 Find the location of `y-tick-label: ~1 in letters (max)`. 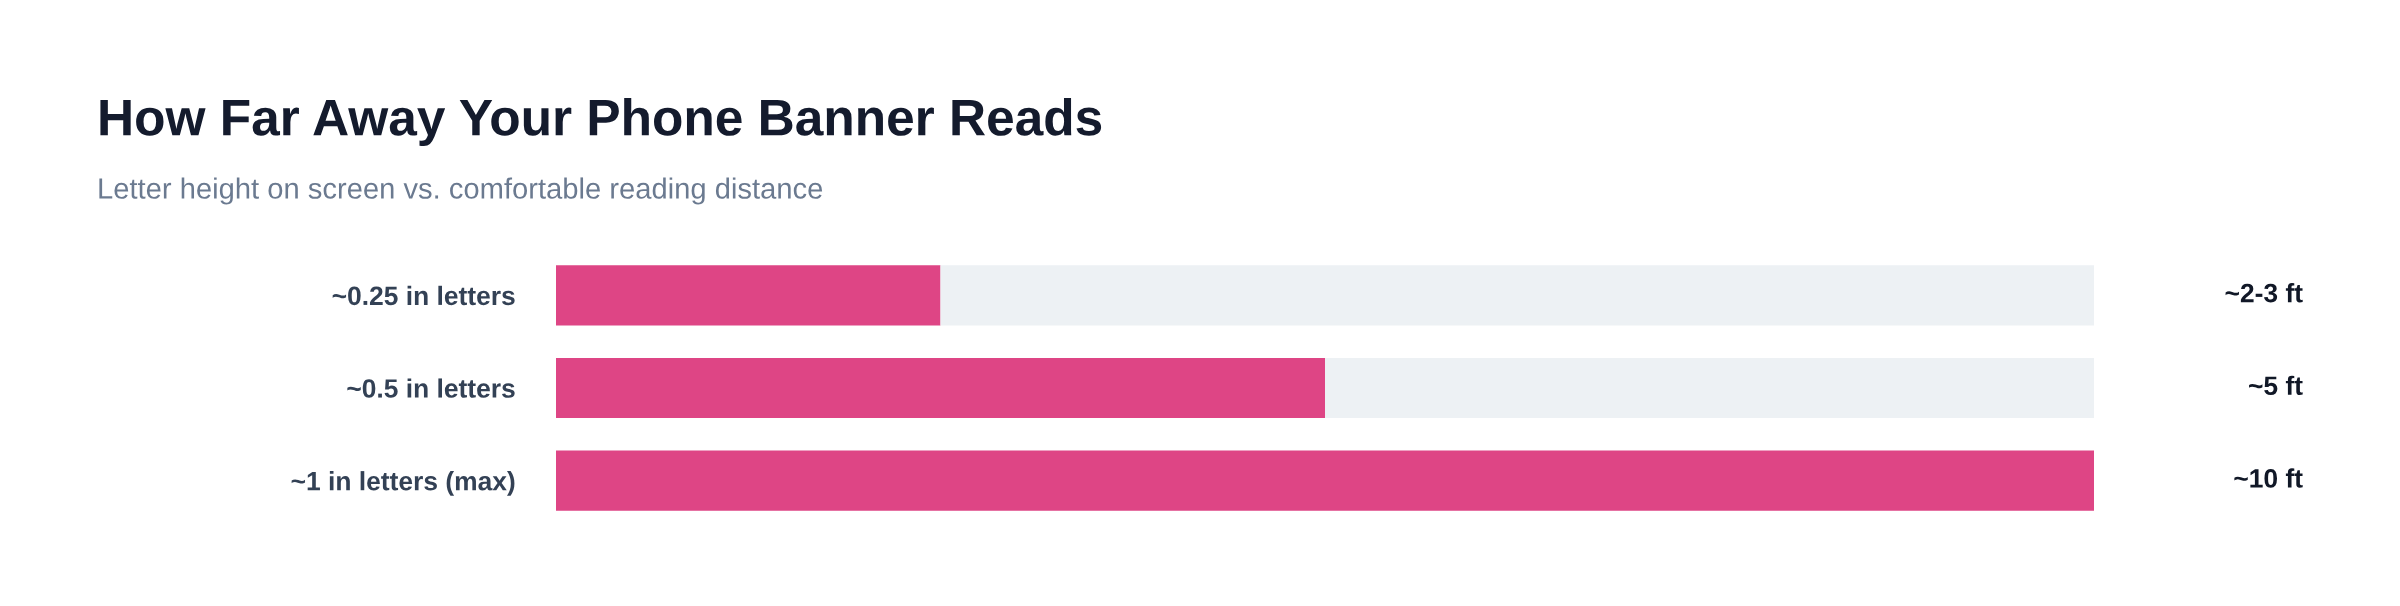

y-tick-label: ~1 in letters (max) is located at coordinates (403, 483).